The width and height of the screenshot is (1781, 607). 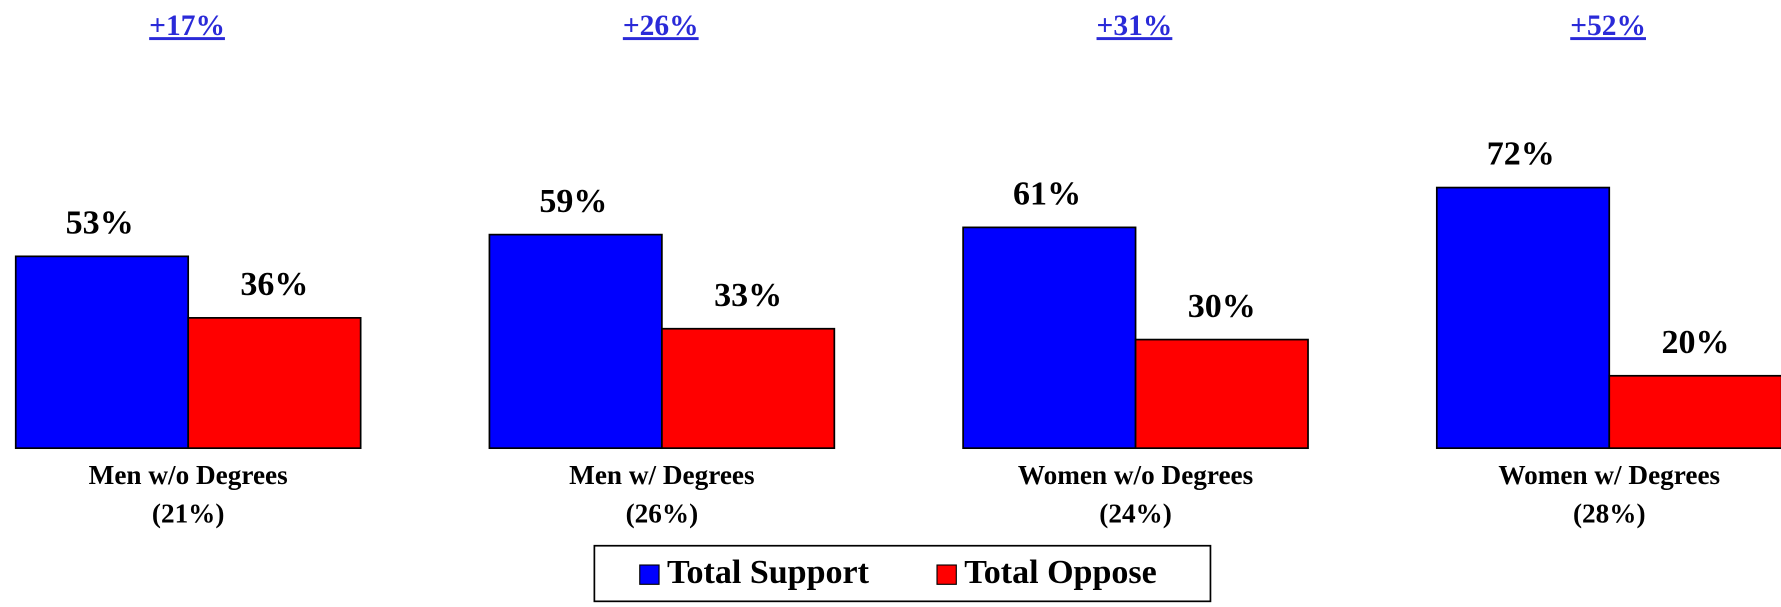 What do you see at coordinates (1135, 26) in the screenshot?
I see `margin-annotation: +31%` at bounding box center [1135, 26].